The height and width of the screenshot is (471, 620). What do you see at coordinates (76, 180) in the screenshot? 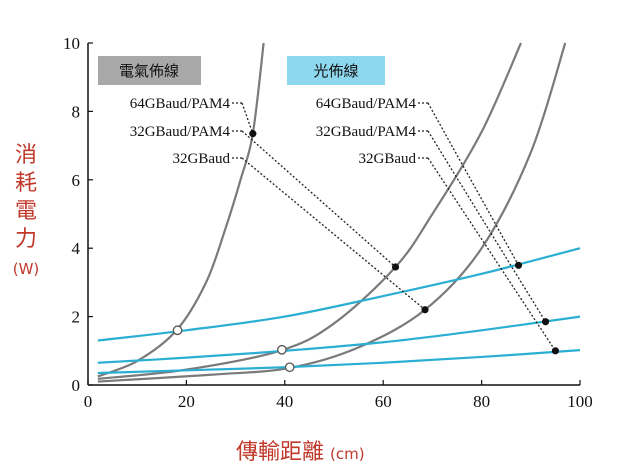
I see `y-tick-label: 6` at bounding box center [76, 180].